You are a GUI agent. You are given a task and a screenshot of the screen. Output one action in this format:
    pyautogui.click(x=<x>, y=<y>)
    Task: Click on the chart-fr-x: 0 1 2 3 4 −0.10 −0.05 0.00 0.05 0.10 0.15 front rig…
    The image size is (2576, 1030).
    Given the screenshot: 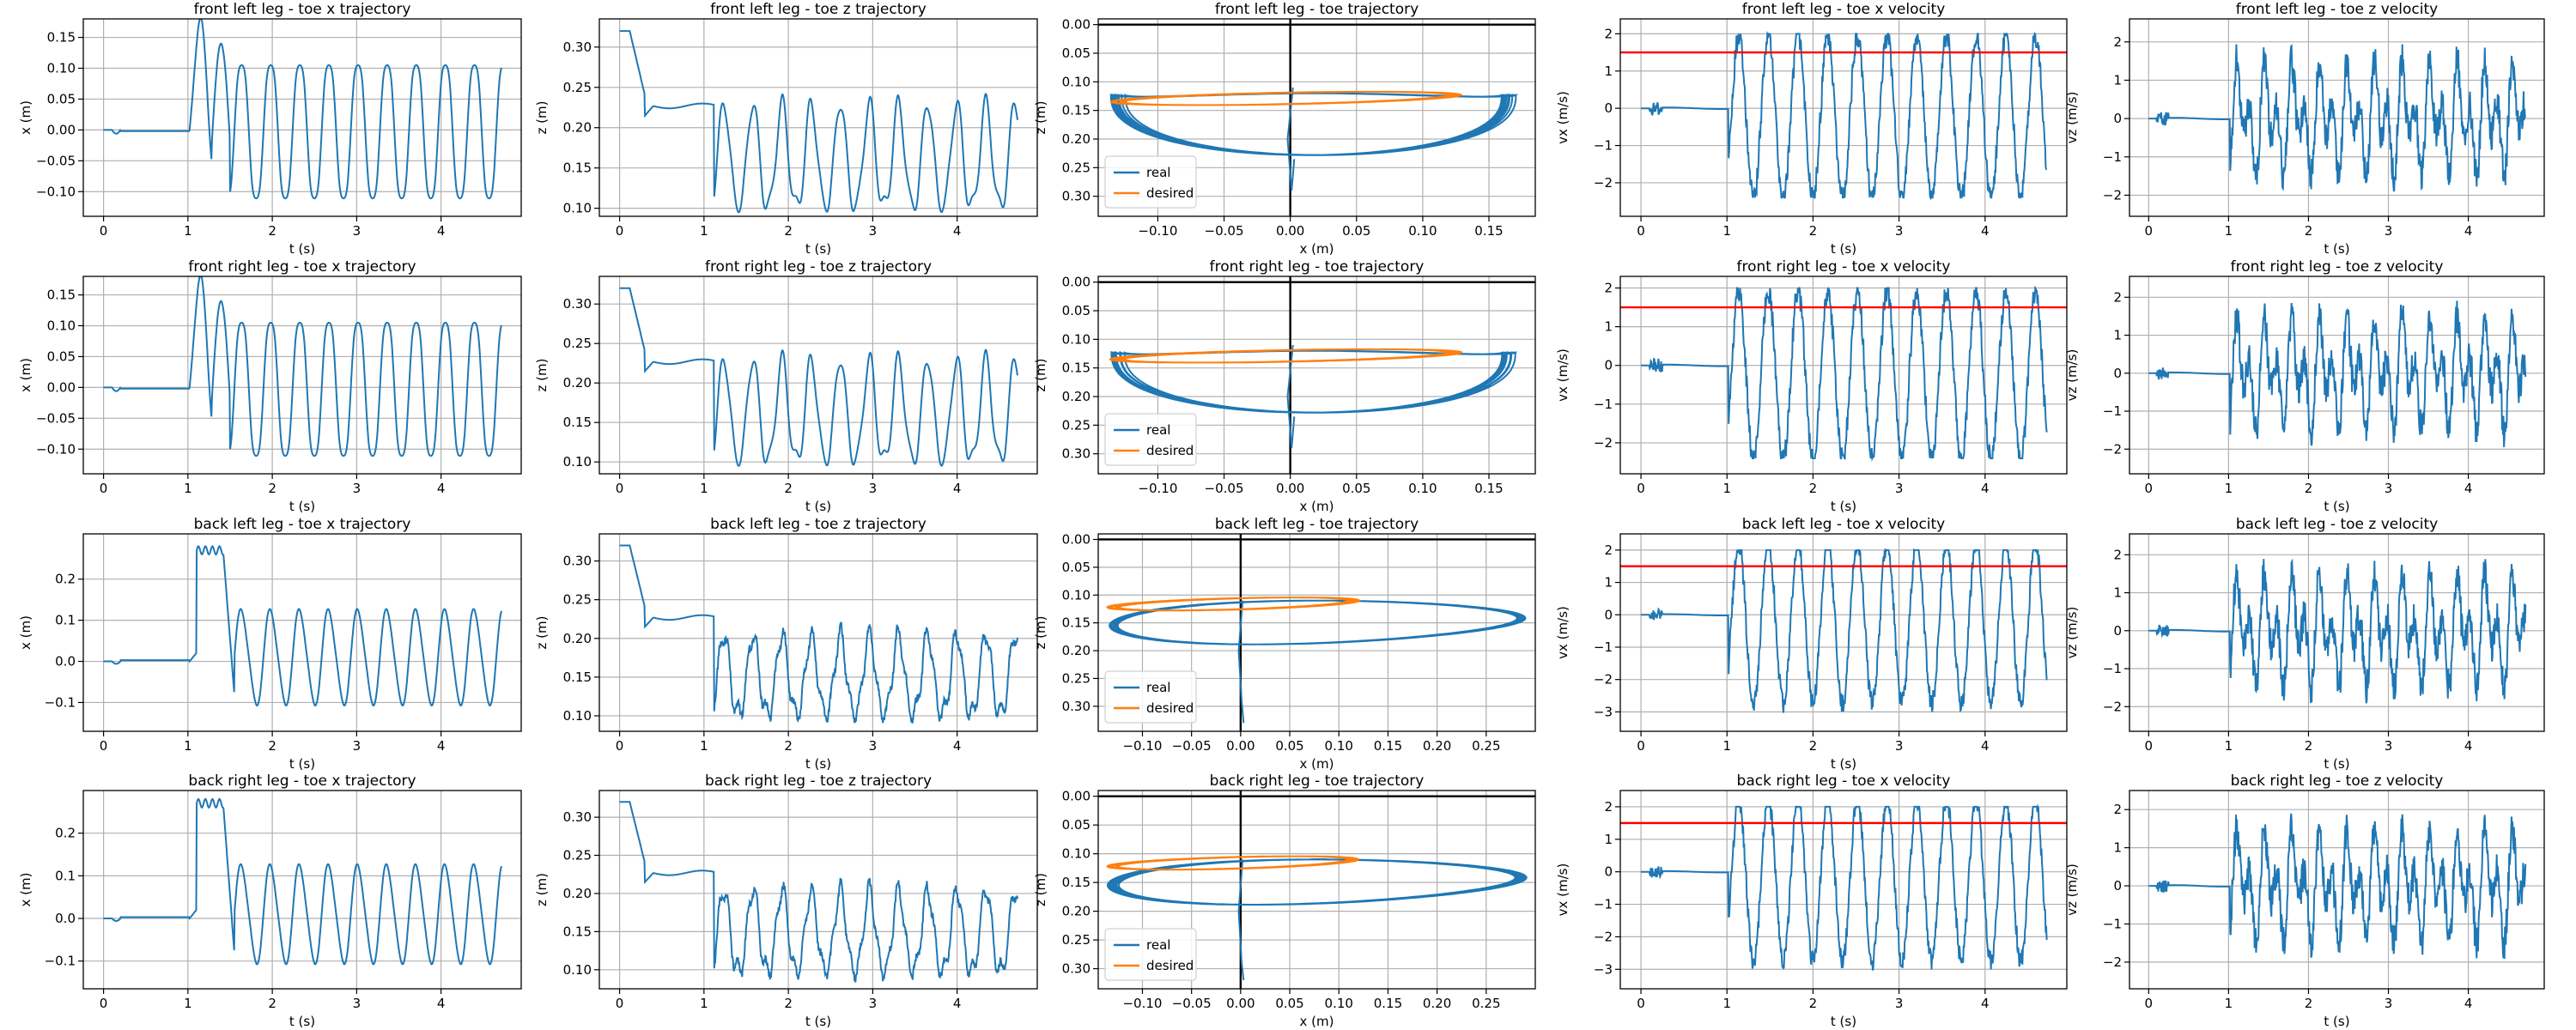 What is the action you would take?
    pyautogui.click(x=270, y=386)
    